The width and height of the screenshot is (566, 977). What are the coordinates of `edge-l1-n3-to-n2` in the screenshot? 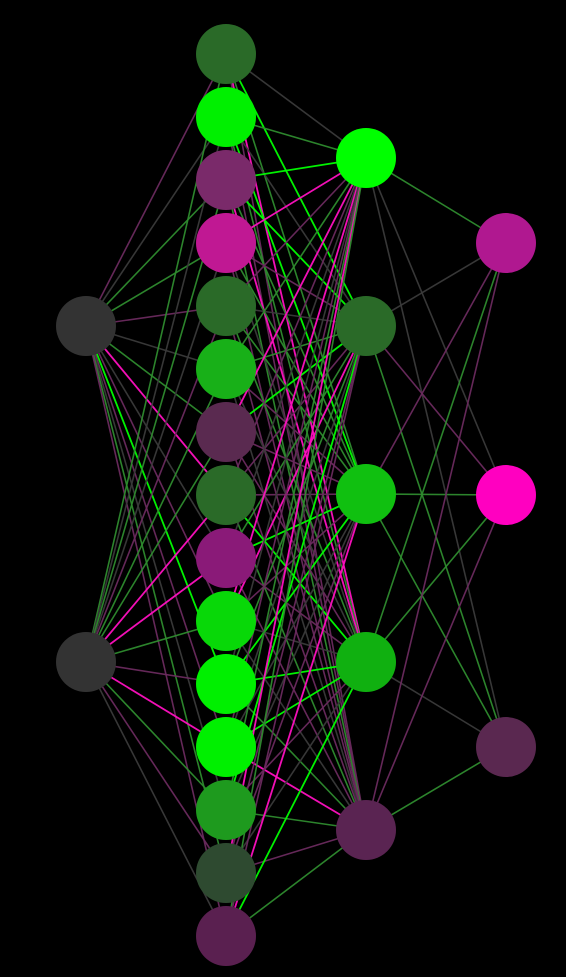 It's located at (296, 368).